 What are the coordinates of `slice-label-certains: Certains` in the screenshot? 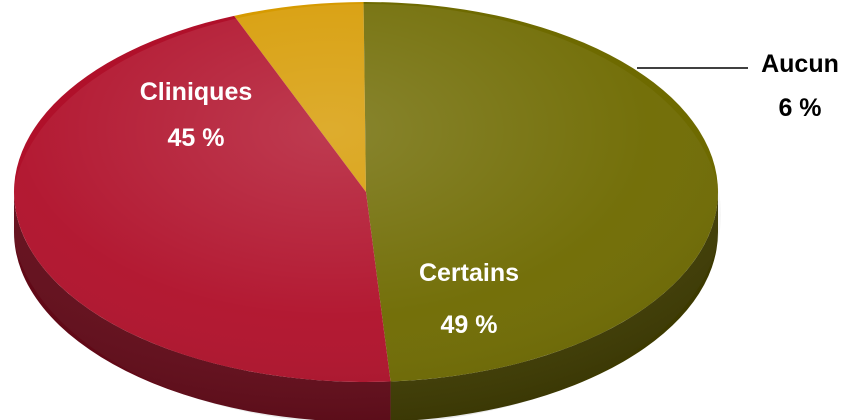 It's located at (469, 273).